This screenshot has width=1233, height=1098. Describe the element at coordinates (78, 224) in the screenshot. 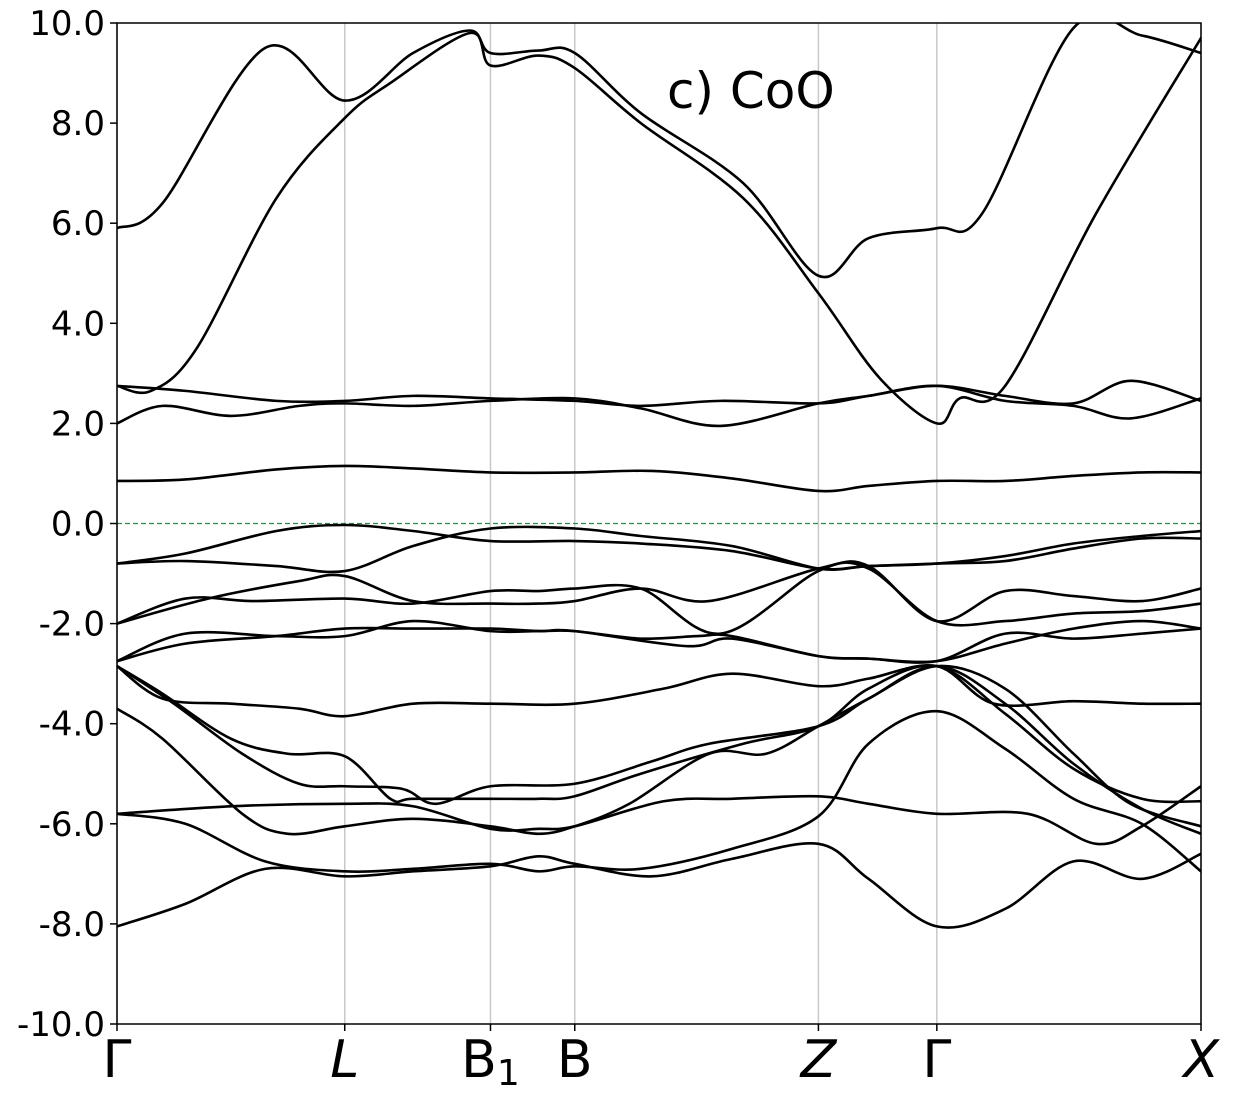

I see `y-tick-label: 6.0` at that location.